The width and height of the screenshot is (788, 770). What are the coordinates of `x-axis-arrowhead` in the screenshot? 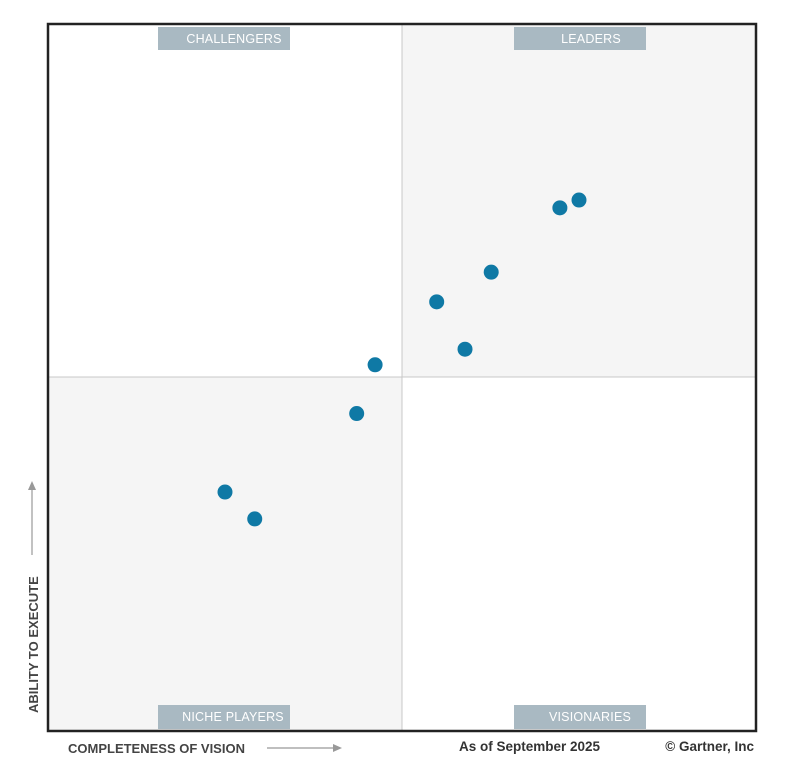 It's located at (337, 748).